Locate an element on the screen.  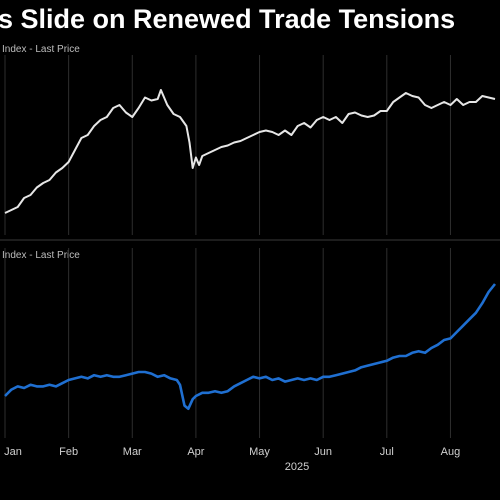
x-tick-label: Feb is located at coordinates (68, 452).